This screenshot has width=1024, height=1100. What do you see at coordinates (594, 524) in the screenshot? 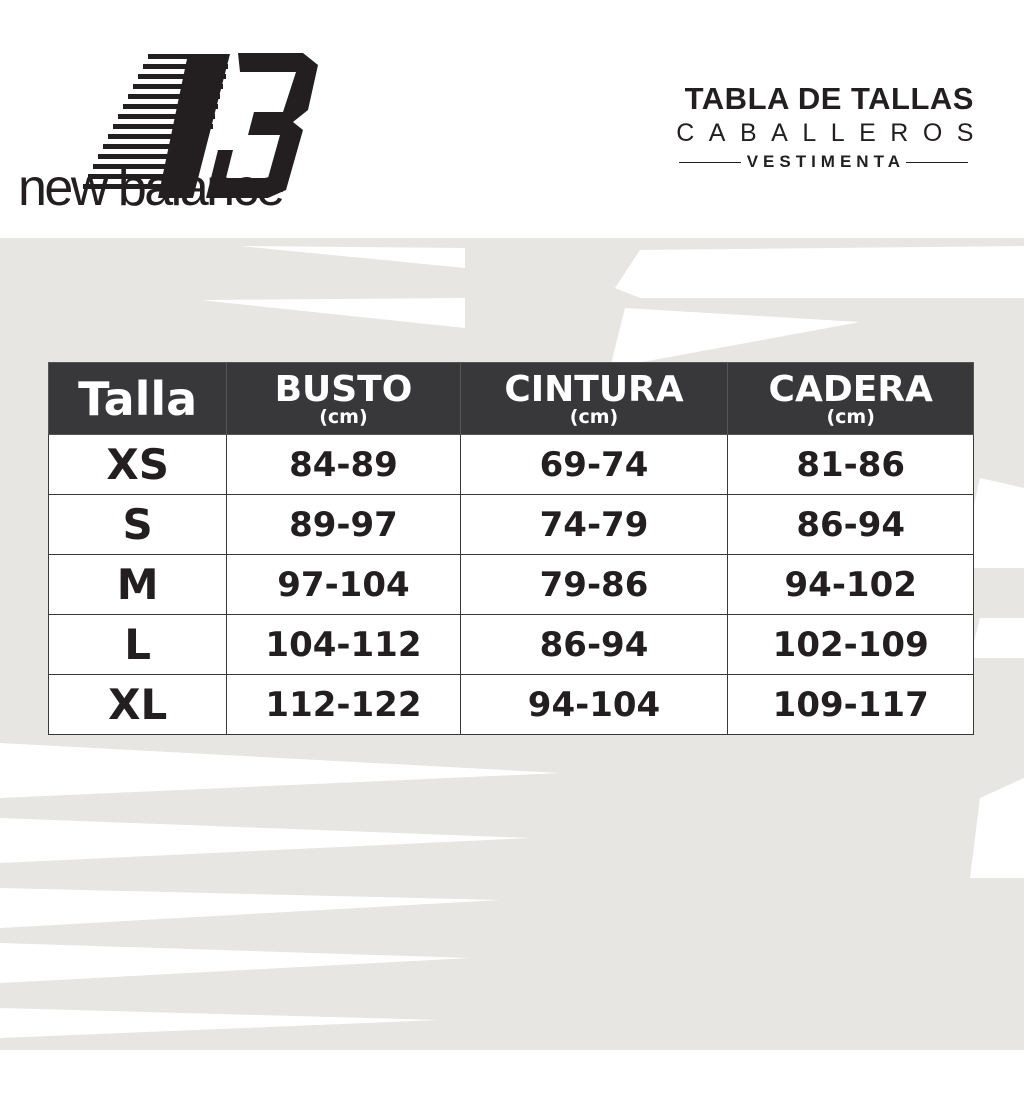
I see `measure-cell: 74-79` at bounding box center [594, 524].